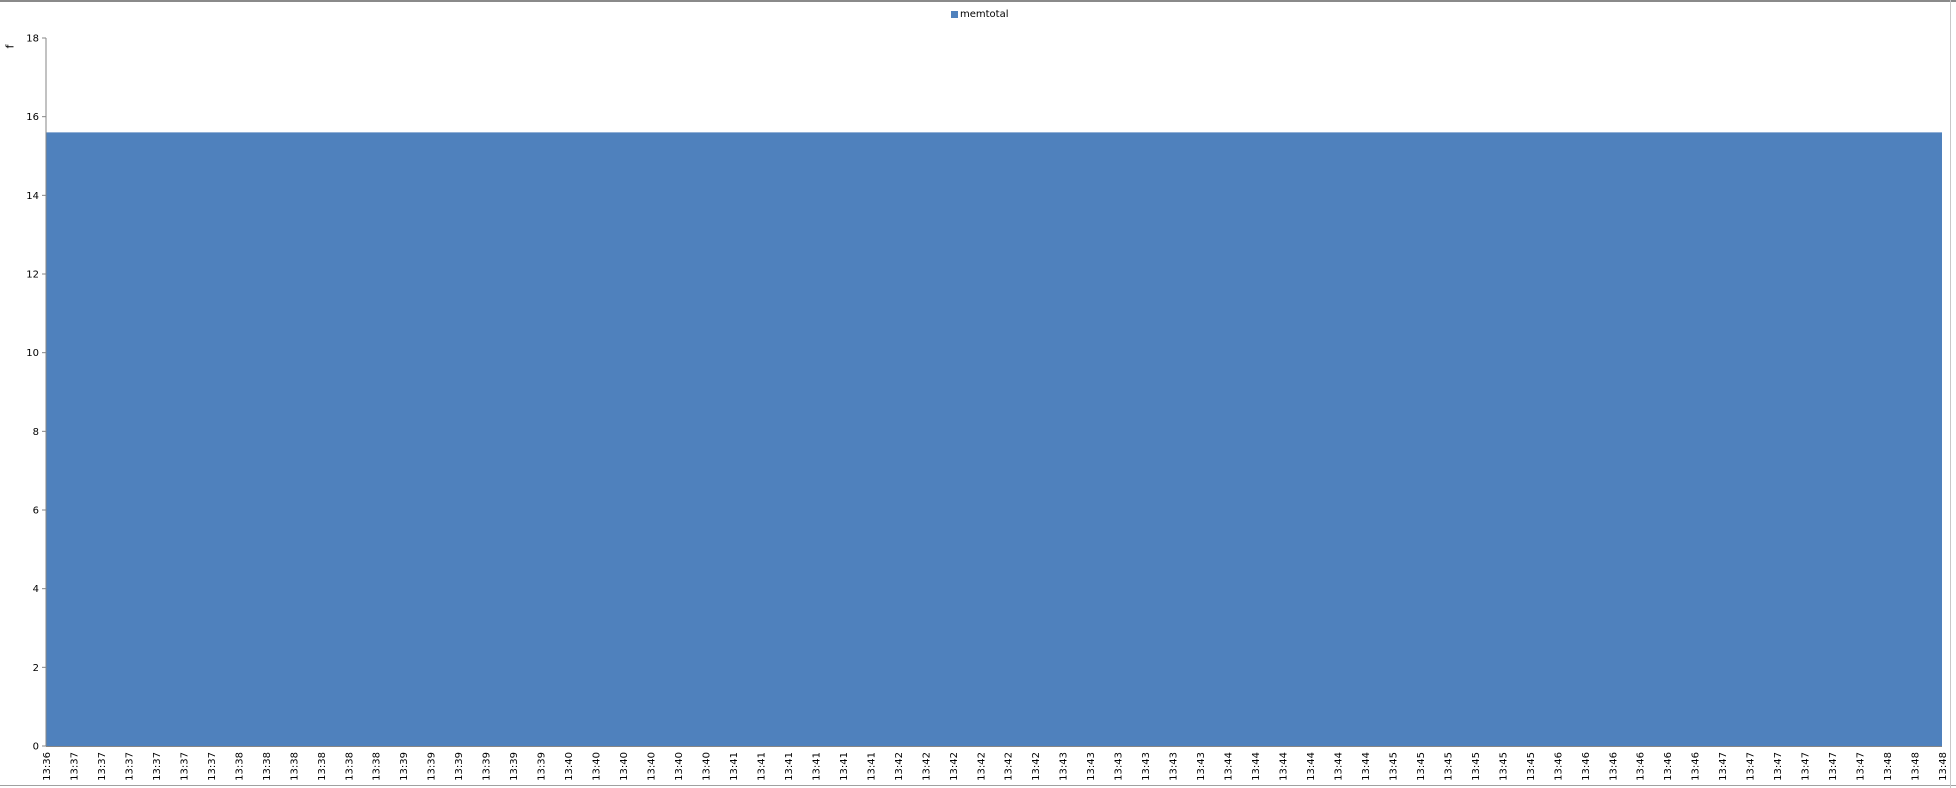 This screenshot has height=788, width=1956. I want to click on y-tick-label: 8, so click(36, 432).